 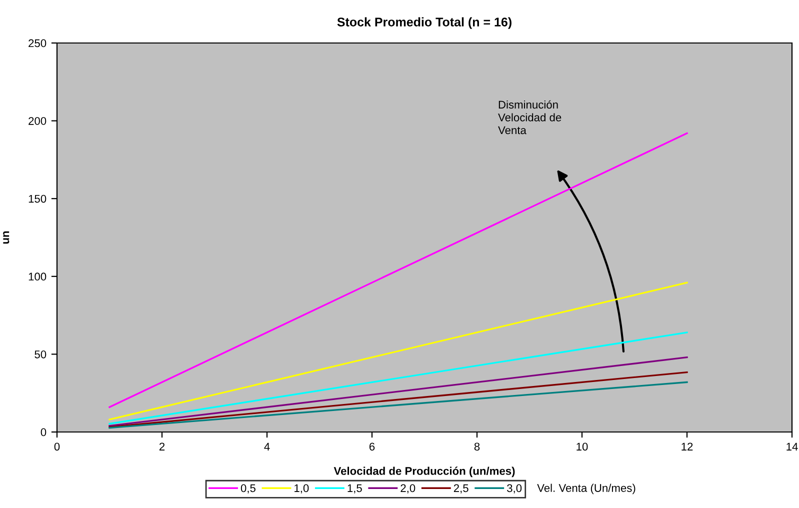 What do you see at coordinates (424, 23) in the screenshot?
I see `chart-title: Stock Promedio Total (n = 16)` at bounding box center [424, 23].